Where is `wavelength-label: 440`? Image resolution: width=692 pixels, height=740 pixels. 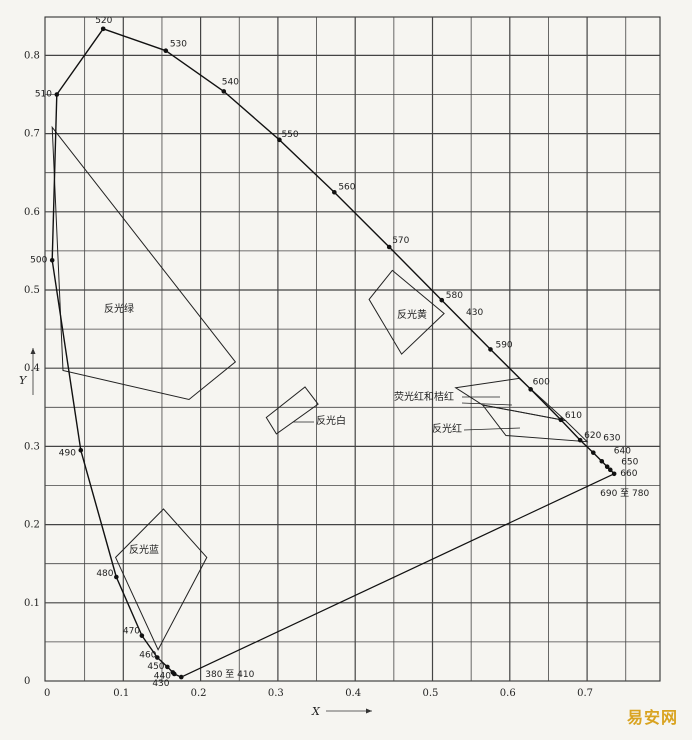
wavelength-label: 440 is located at coordinates (162, 676).